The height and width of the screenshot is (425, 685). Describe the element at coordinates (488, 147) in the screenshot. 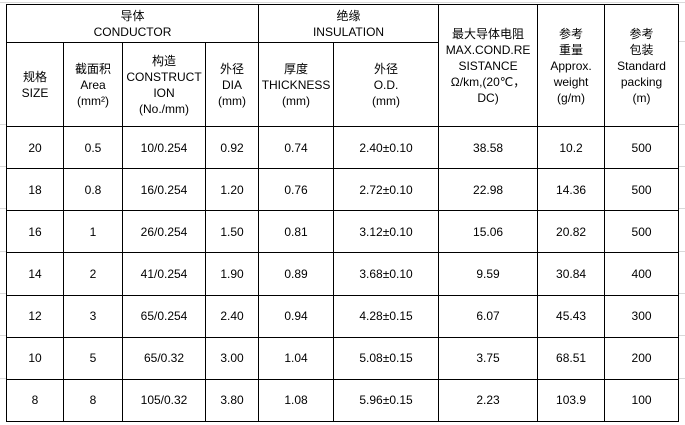

I see `spec-cell: 38.58` at that location.